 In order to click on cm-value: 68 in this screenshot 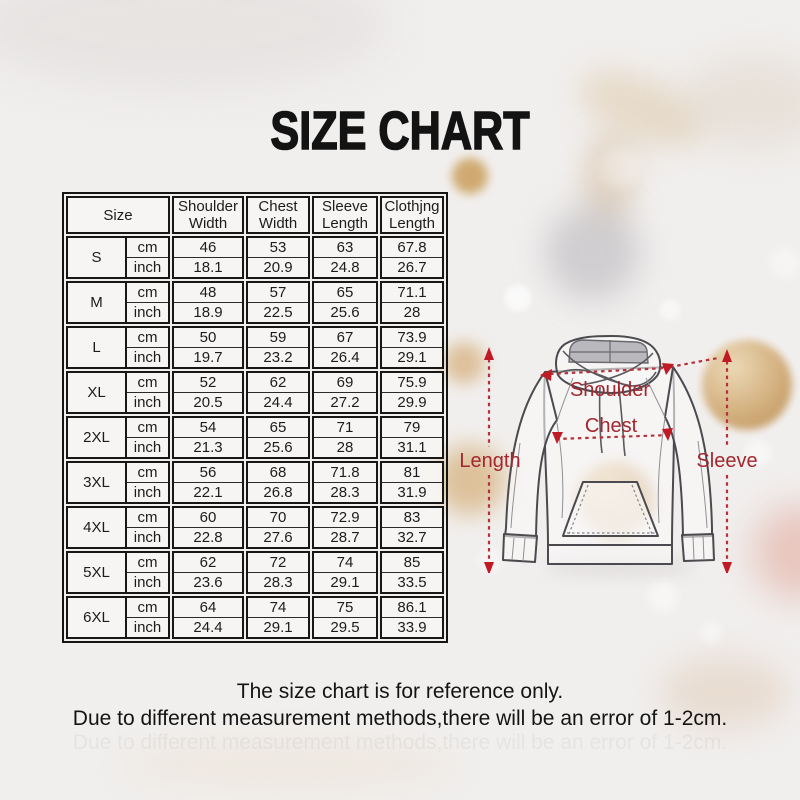, I will do `click(278, 473)`.